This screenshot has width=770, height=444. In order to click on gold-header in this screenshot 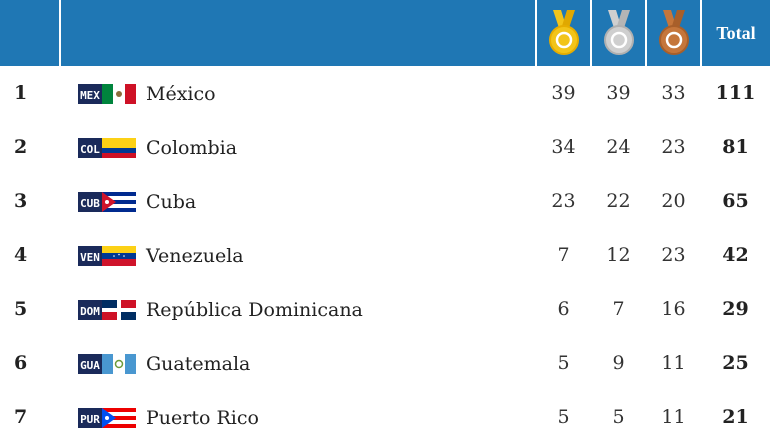, I will do `click(564, 33)`.